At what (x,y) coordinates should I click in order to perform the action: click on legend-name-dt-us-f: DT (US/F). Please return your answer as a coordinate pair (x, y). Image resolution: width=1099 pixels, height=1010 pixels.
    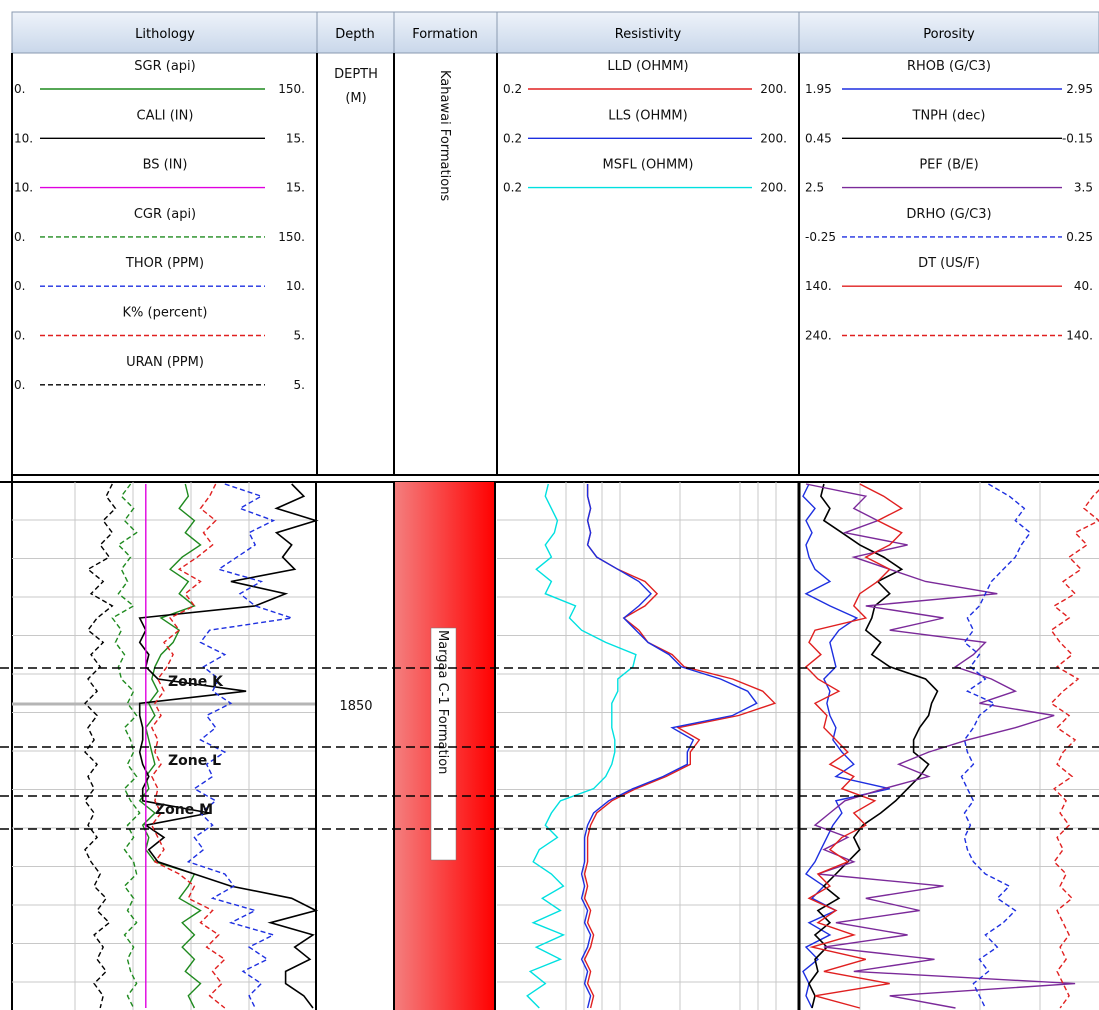
    Looking at the image, I should click on (949, 263).